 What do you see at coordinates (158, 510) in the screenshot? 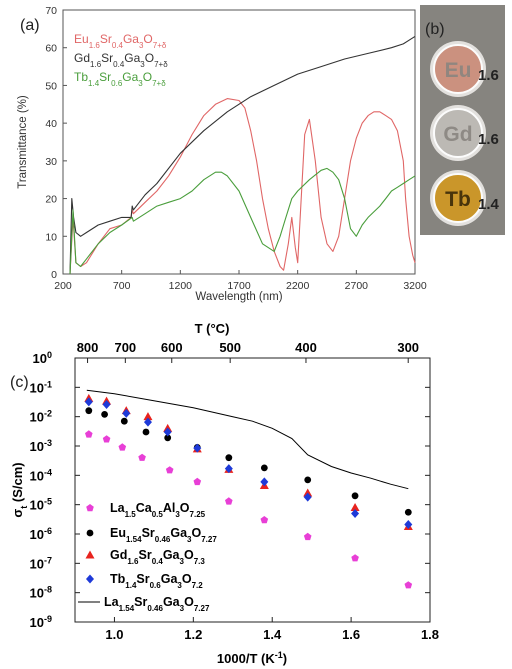
I see `svg-text: La1.5Ca0.5Al3O7.25` at bounding box center [158, 510].